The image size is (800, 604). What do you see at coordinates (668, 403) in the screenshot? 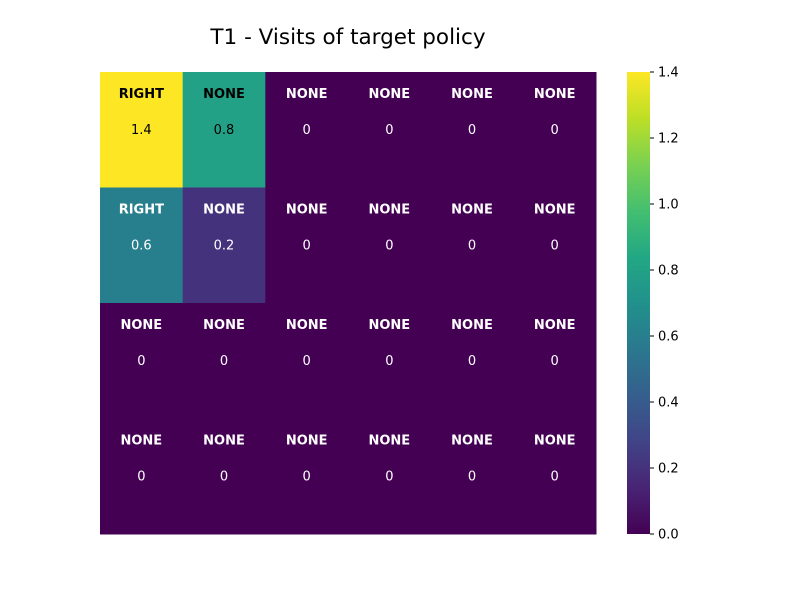
I see `colorbar-tick-label: 0.4` at bounding box center [668, 403].